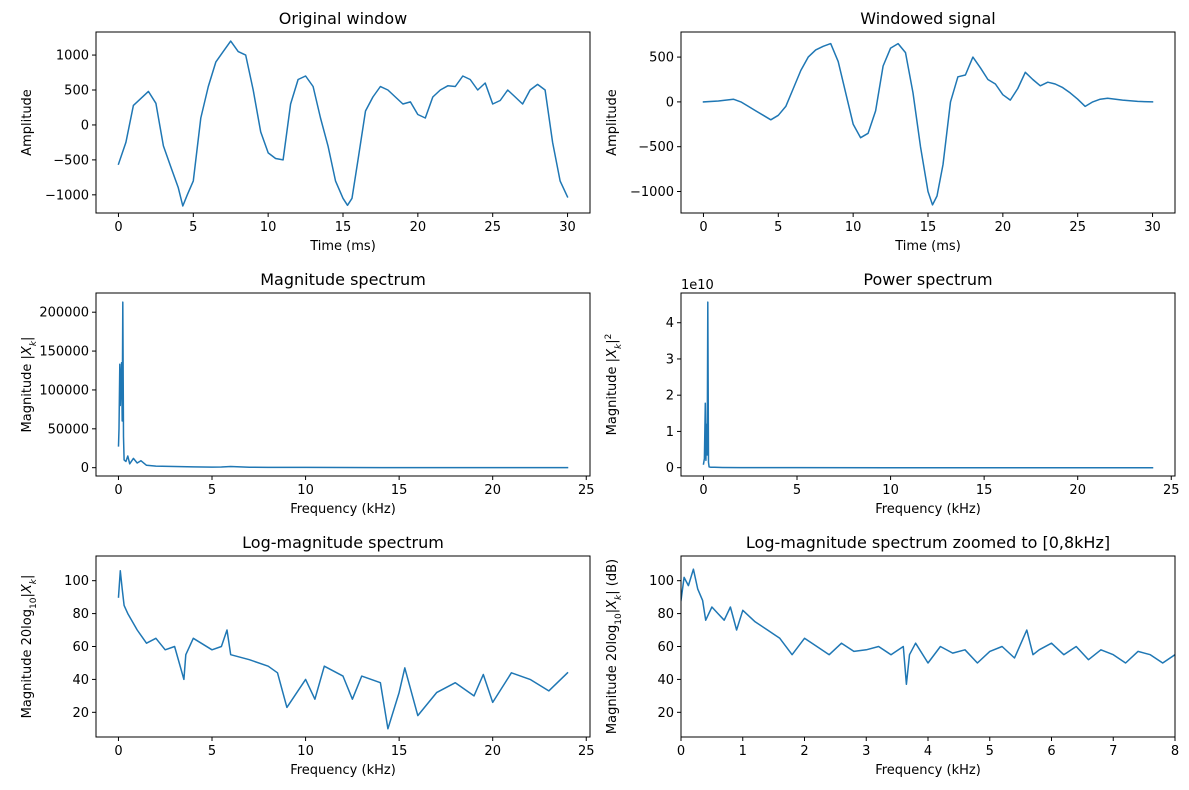  What do you see at coordinates (64, 352) in the screenshot?
I see `y-tick-label: 150000` at bounding box center [64, 352].